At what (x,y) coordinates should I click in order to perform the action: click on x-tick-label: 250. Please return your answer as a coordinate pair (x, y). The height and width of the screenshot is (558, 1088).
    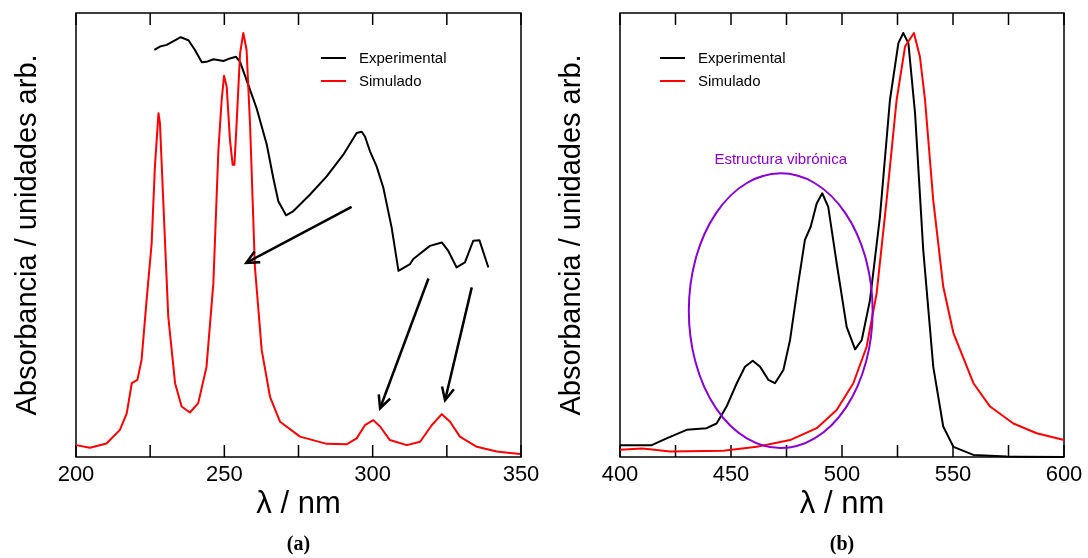
    Looking at the image, I should click on (224, 473).